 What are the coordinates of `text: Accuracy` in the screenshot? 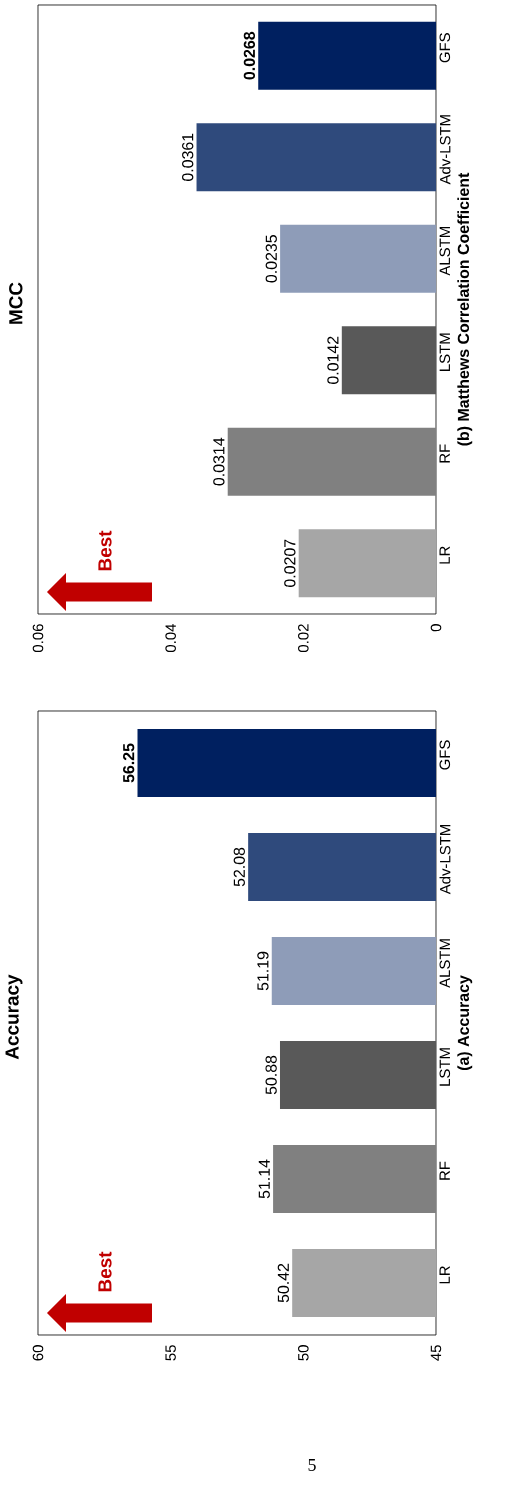 It's located at (14, 1017).